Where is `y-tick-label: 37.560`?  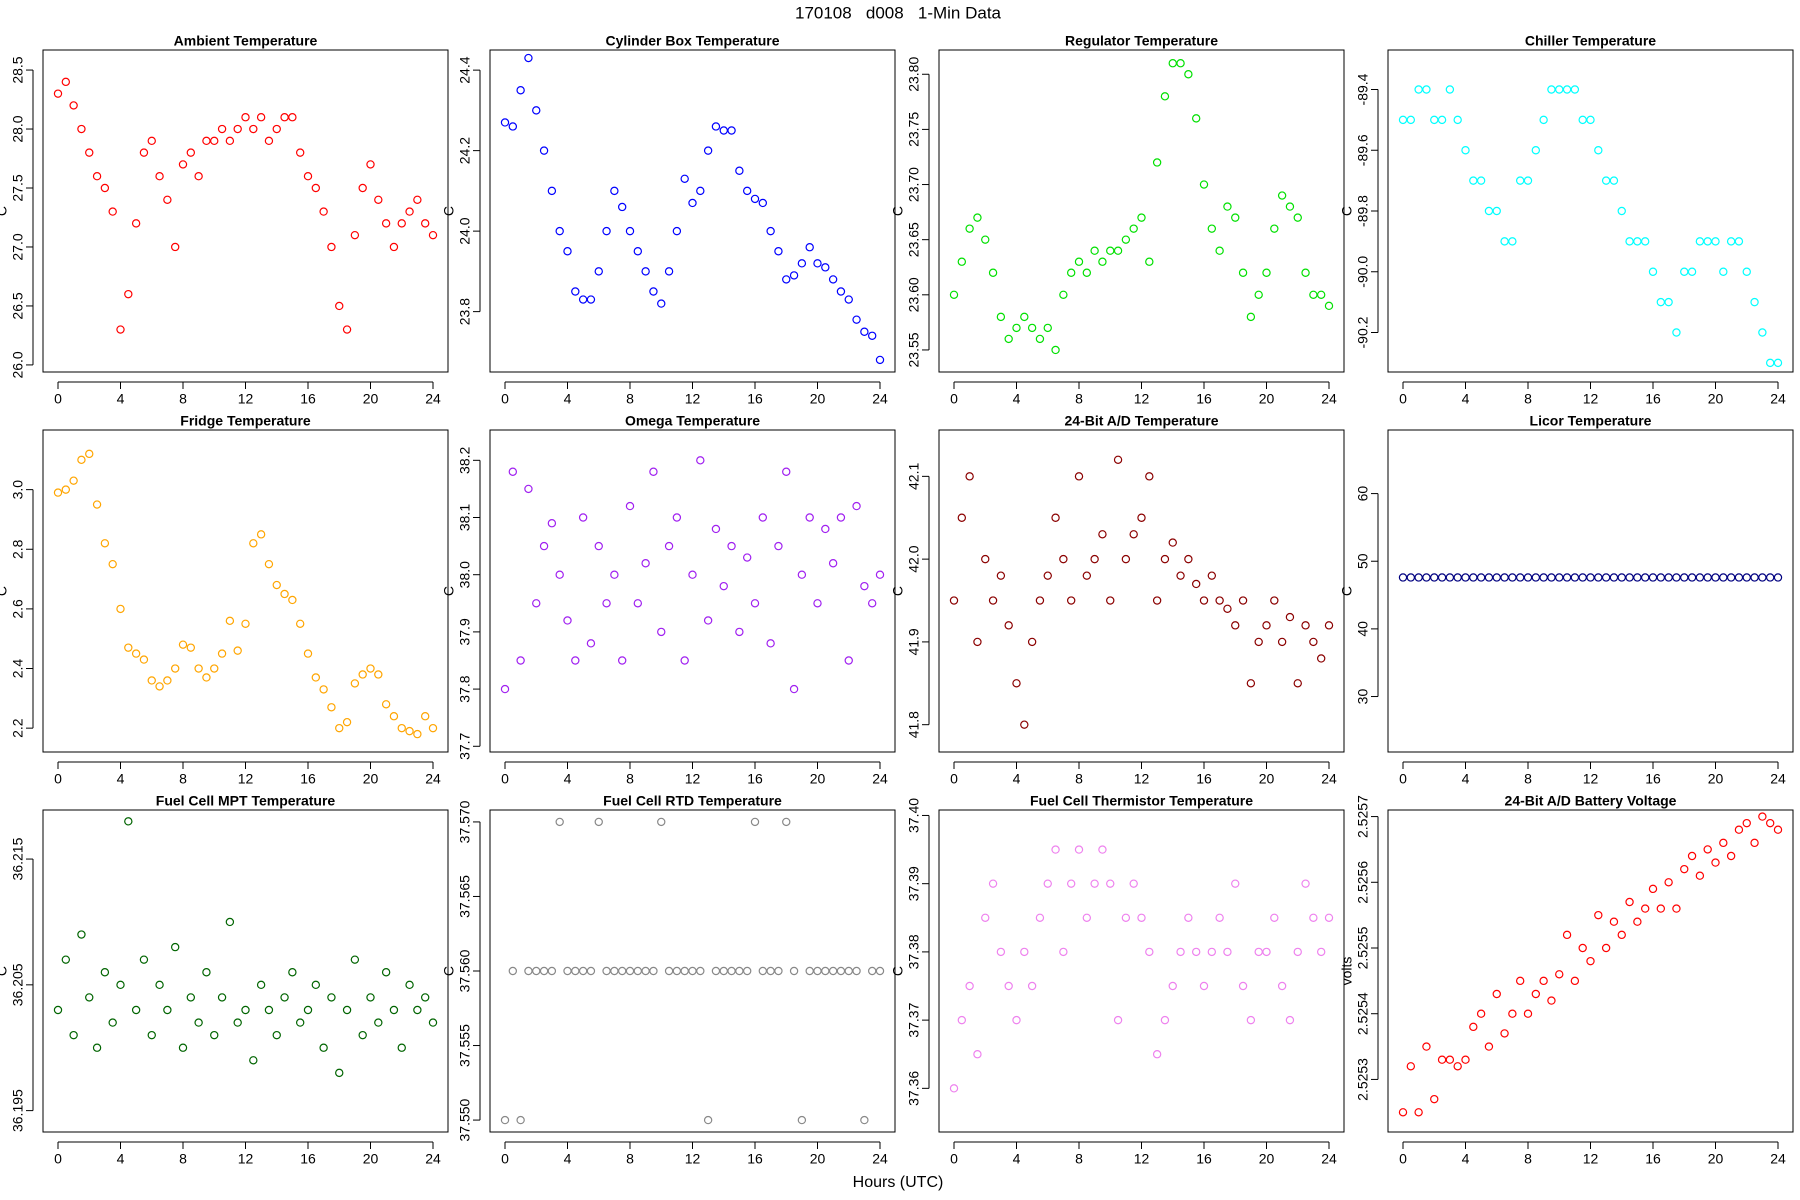 y-tick-label: 37.560 is located at coordinates (465, 970).